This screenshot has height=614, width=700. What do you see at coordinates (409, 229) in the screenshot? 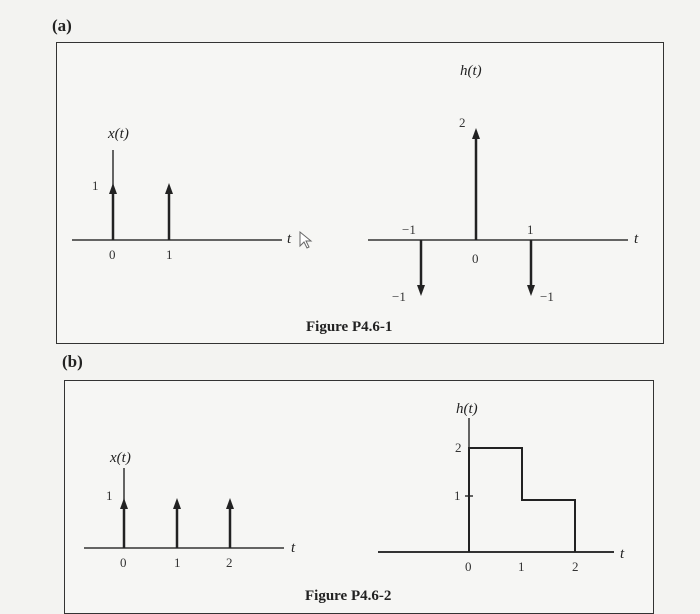
I see `tick-label: −1` at bounding box center [409, 229].